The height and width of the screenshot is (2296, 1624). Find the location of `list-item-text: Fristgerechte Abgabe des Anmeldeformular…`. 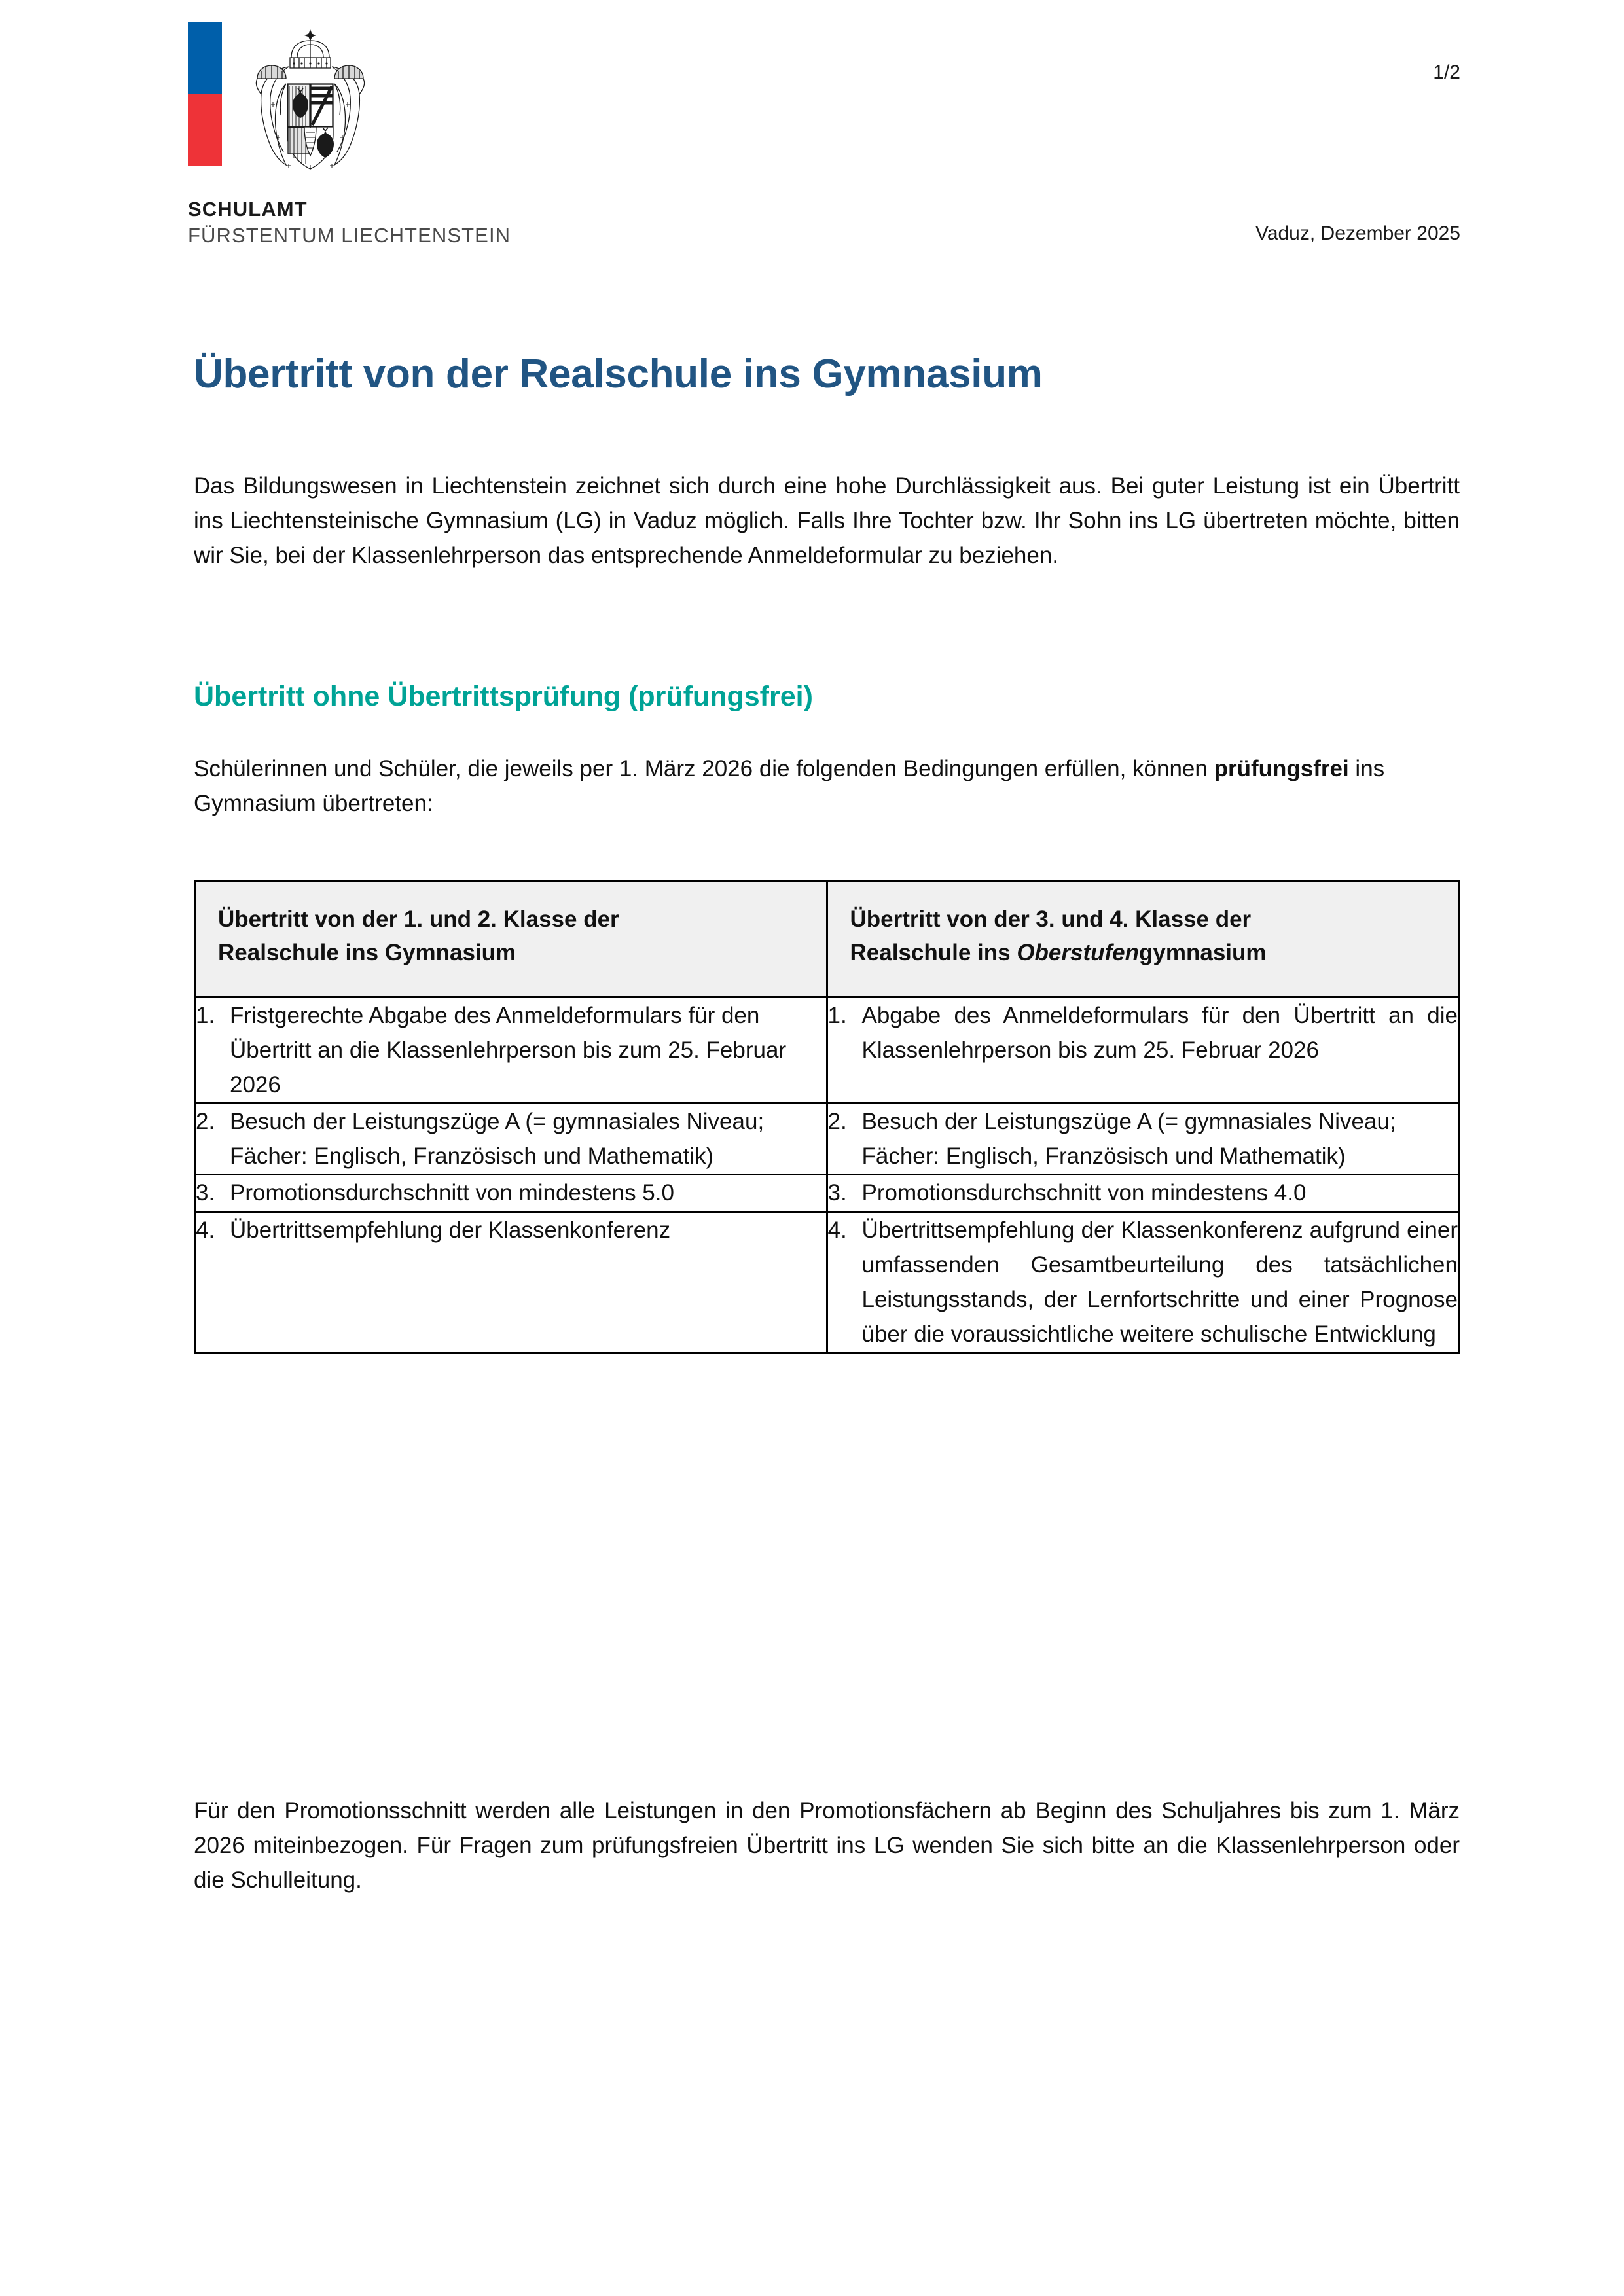

list-item-text: Fristgerechte Abgabe des Anmeldeformular… is located at coordinates (508, 1050).